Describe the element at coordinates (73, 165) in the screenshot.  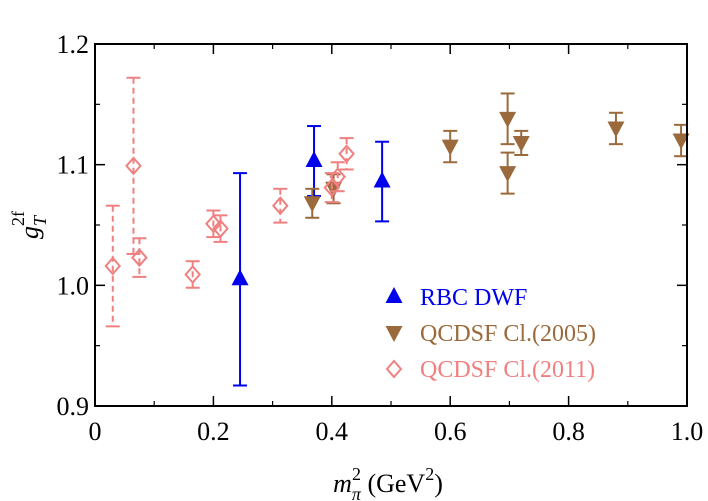
I see `y-tick-label: 1.1` at that location.